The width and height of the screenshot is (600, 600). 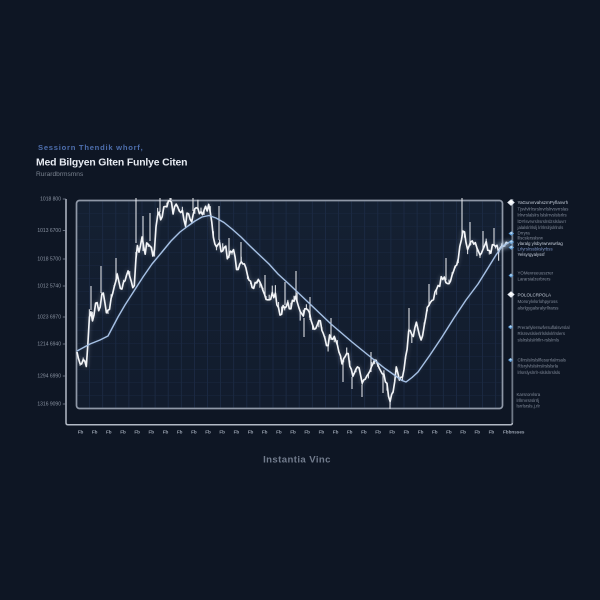 What do you see at coordinates (529, 406) in the screenshot?
I see `svg-text: lsrrlsrsls.j.rlr` at bounding box center [529, 406].